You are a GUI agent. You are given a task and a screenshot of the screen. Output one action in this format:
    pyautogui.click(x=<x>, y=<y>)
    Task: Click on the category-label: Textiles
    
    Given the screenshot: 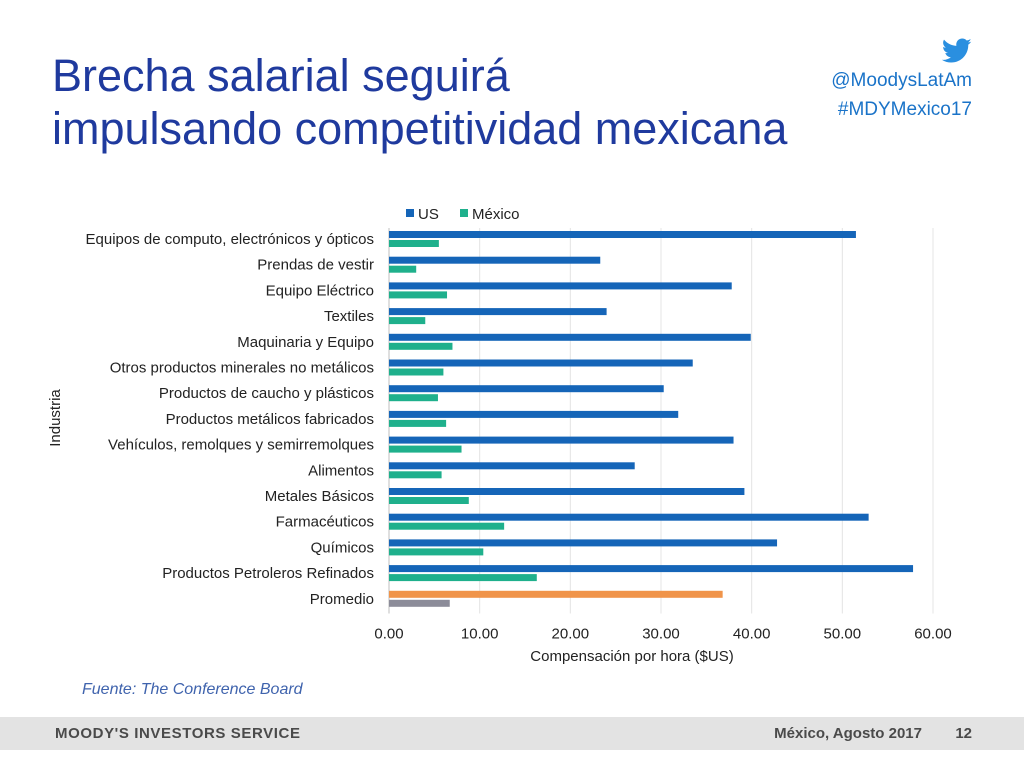 What is the action you would take?
    pyautogui.click(x=349, y=316)
    